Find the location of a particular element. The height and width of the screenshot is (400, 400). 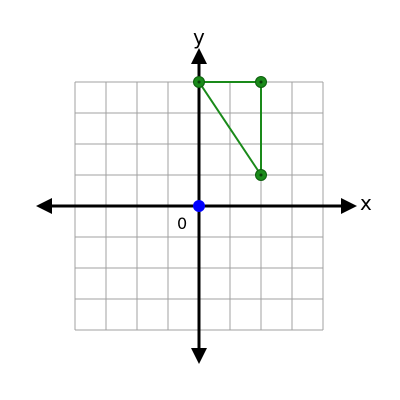

triangle-outline is located at coordinates (229, 130).